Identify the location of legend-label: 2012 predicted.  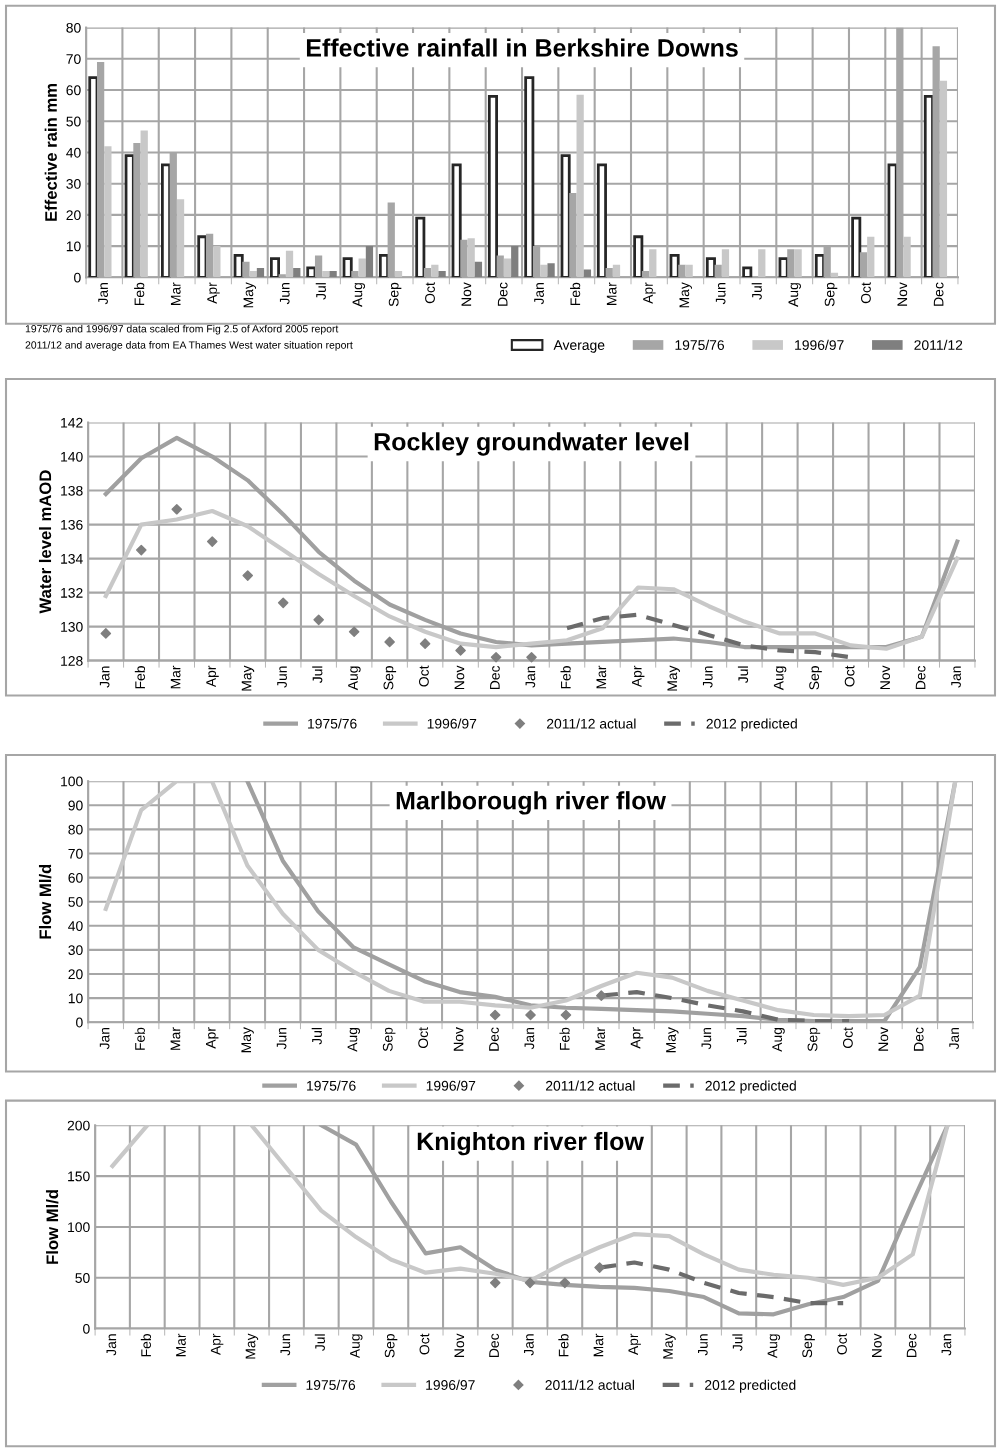
(750, 1087).